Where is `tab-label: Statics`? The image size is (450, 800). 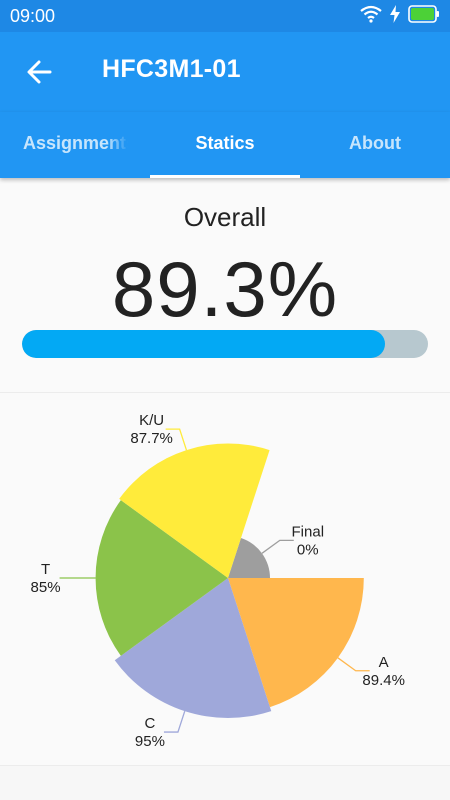
tab-label: Statics is located at coordinates (225, 142).